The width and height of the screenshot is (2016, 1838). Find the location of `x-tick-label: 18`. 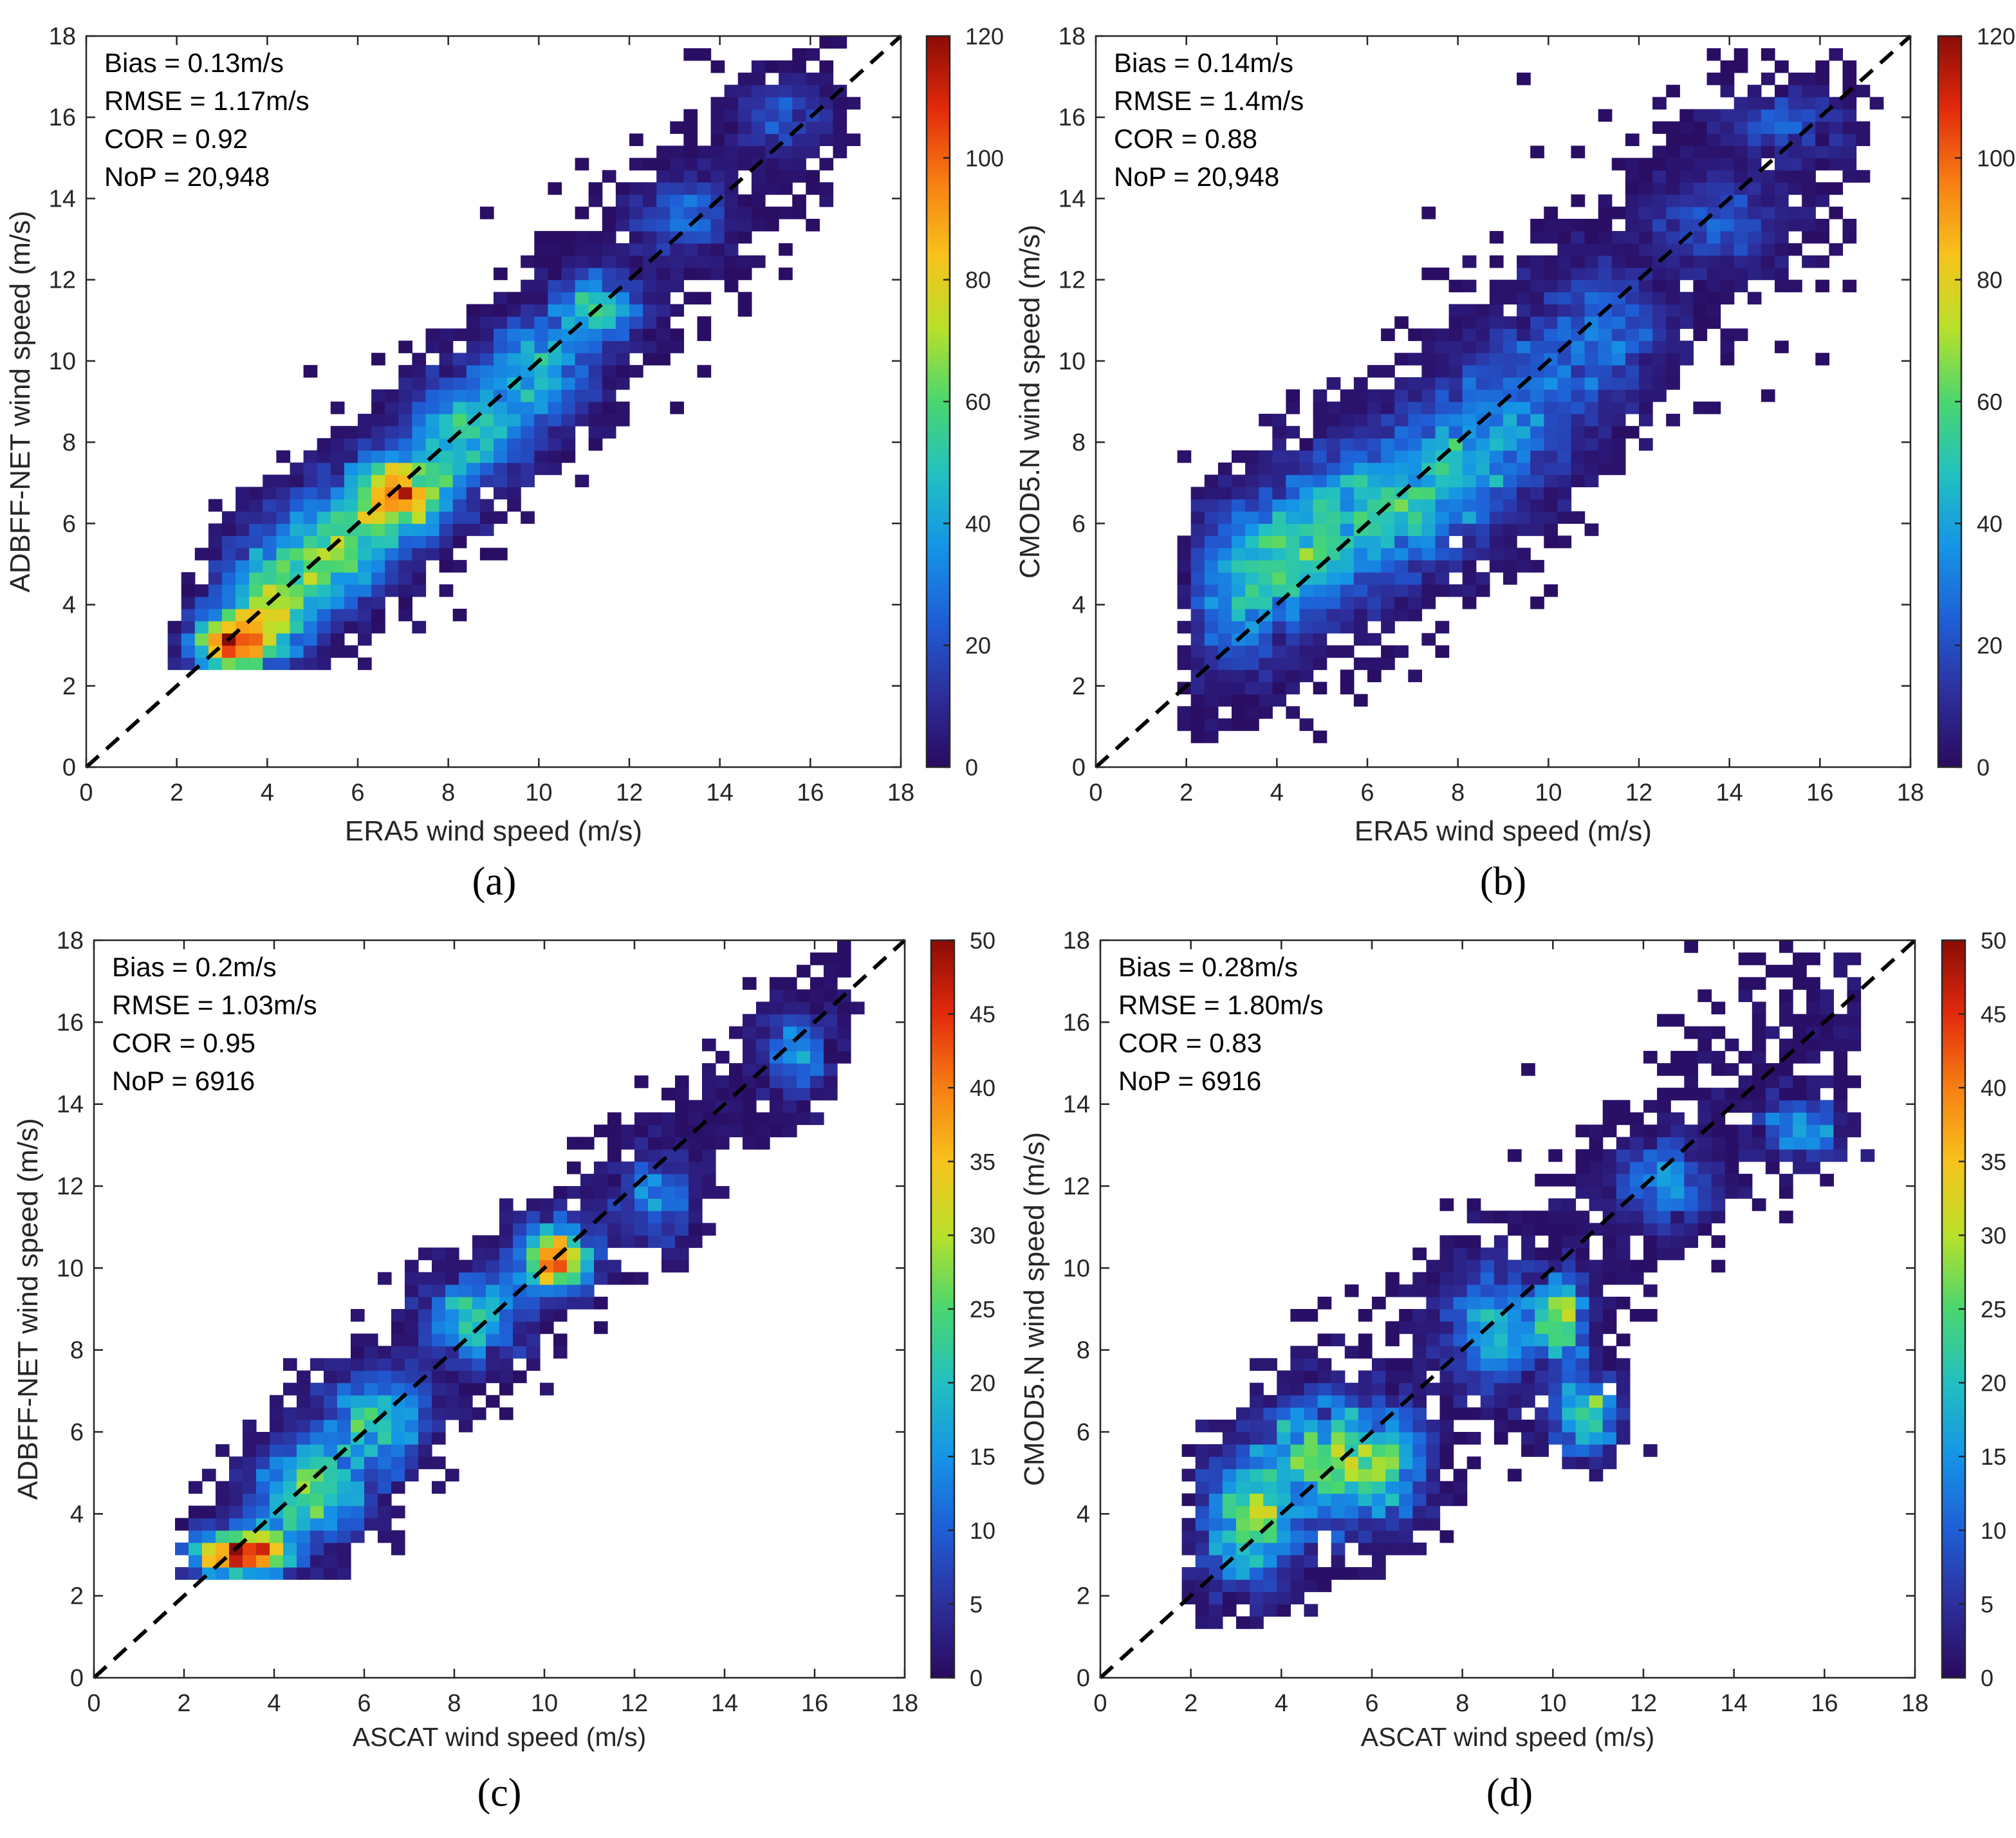

x-tick-label: 18 is located at coordinates (901, 793).